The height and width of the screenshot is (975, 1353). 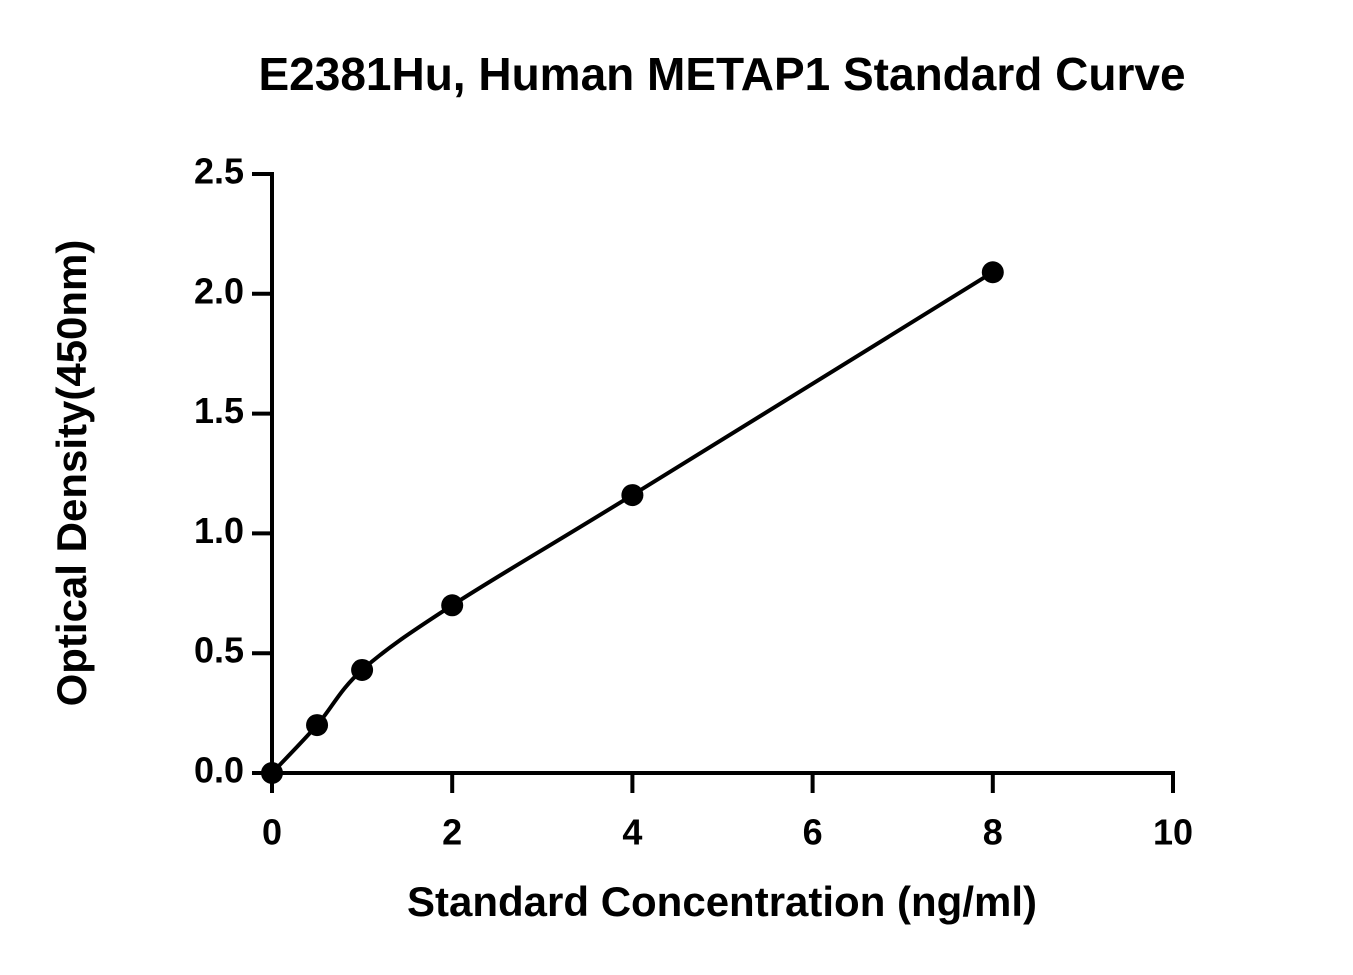 I want to click on x-axis-label: Standard Concentration (ng/ml), so click(x=722, y=901).